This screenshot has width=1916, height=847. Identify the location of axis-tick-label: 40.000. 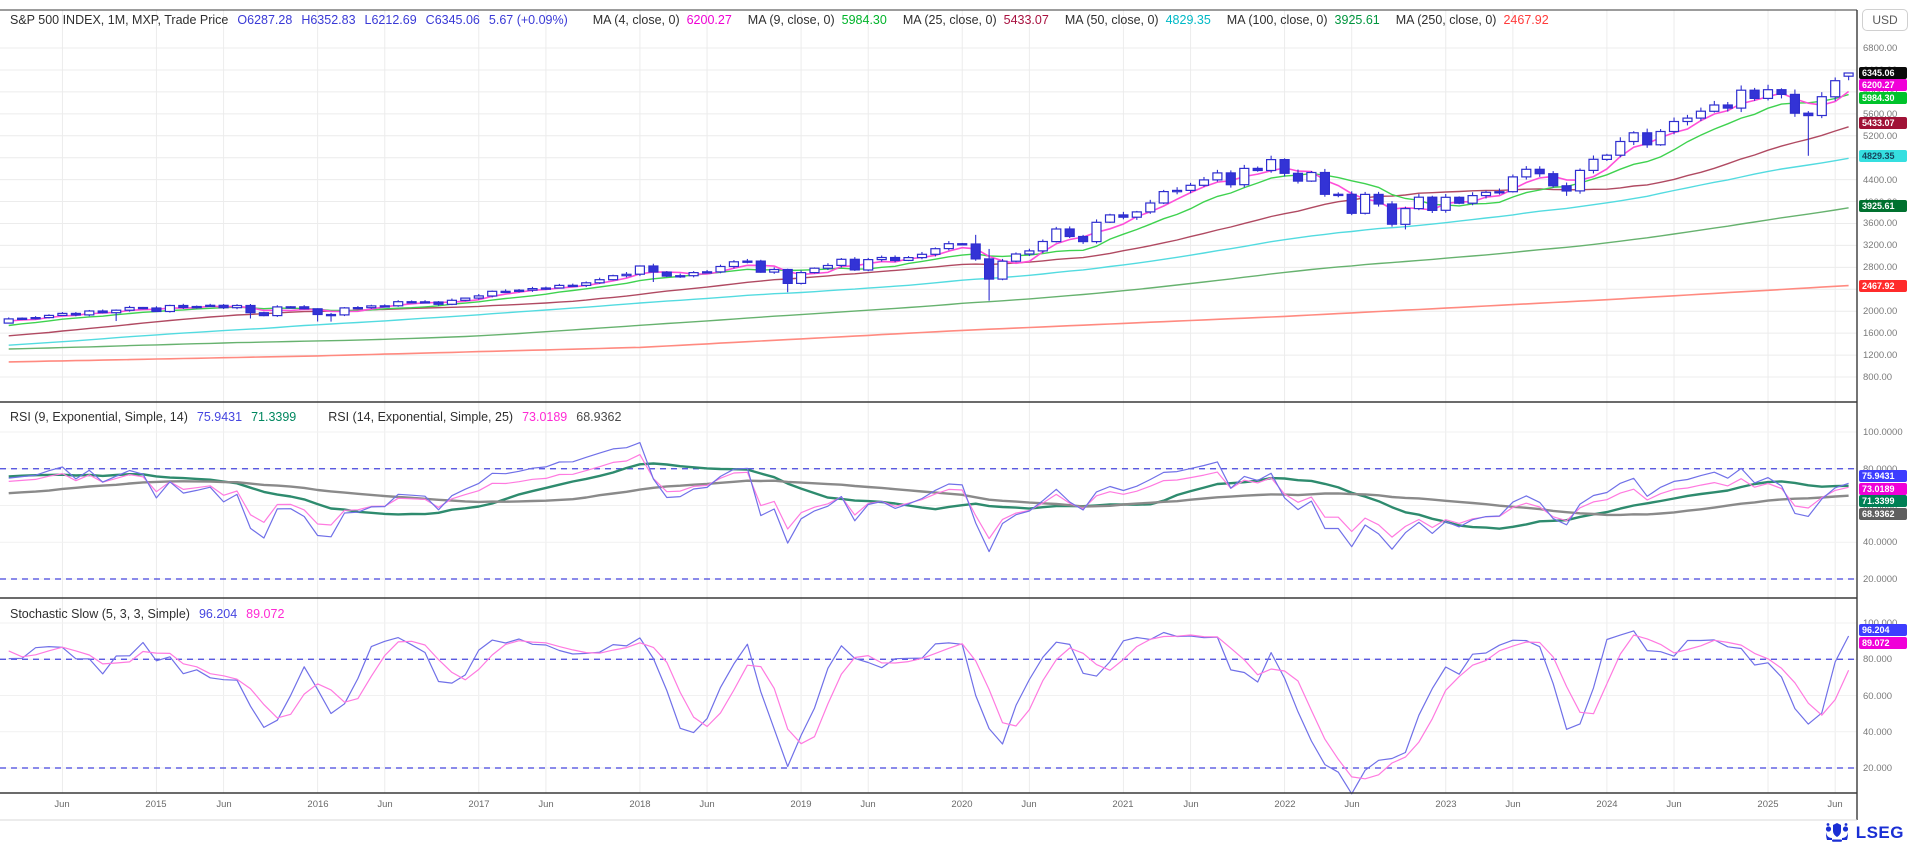
(1878, 732).